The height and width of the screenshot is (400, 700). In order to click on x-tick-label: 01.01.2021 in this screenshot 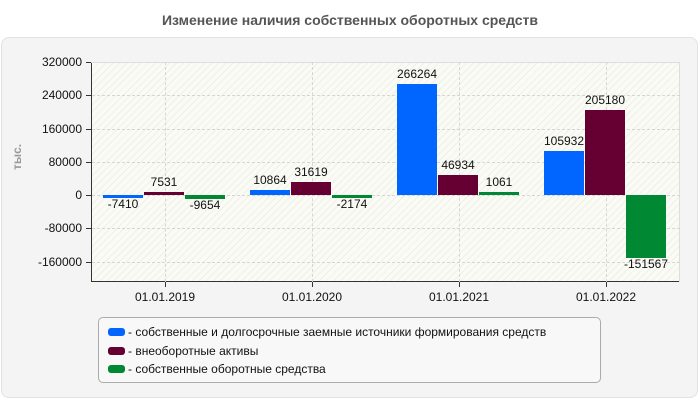, I will do `click(459, 297)`.